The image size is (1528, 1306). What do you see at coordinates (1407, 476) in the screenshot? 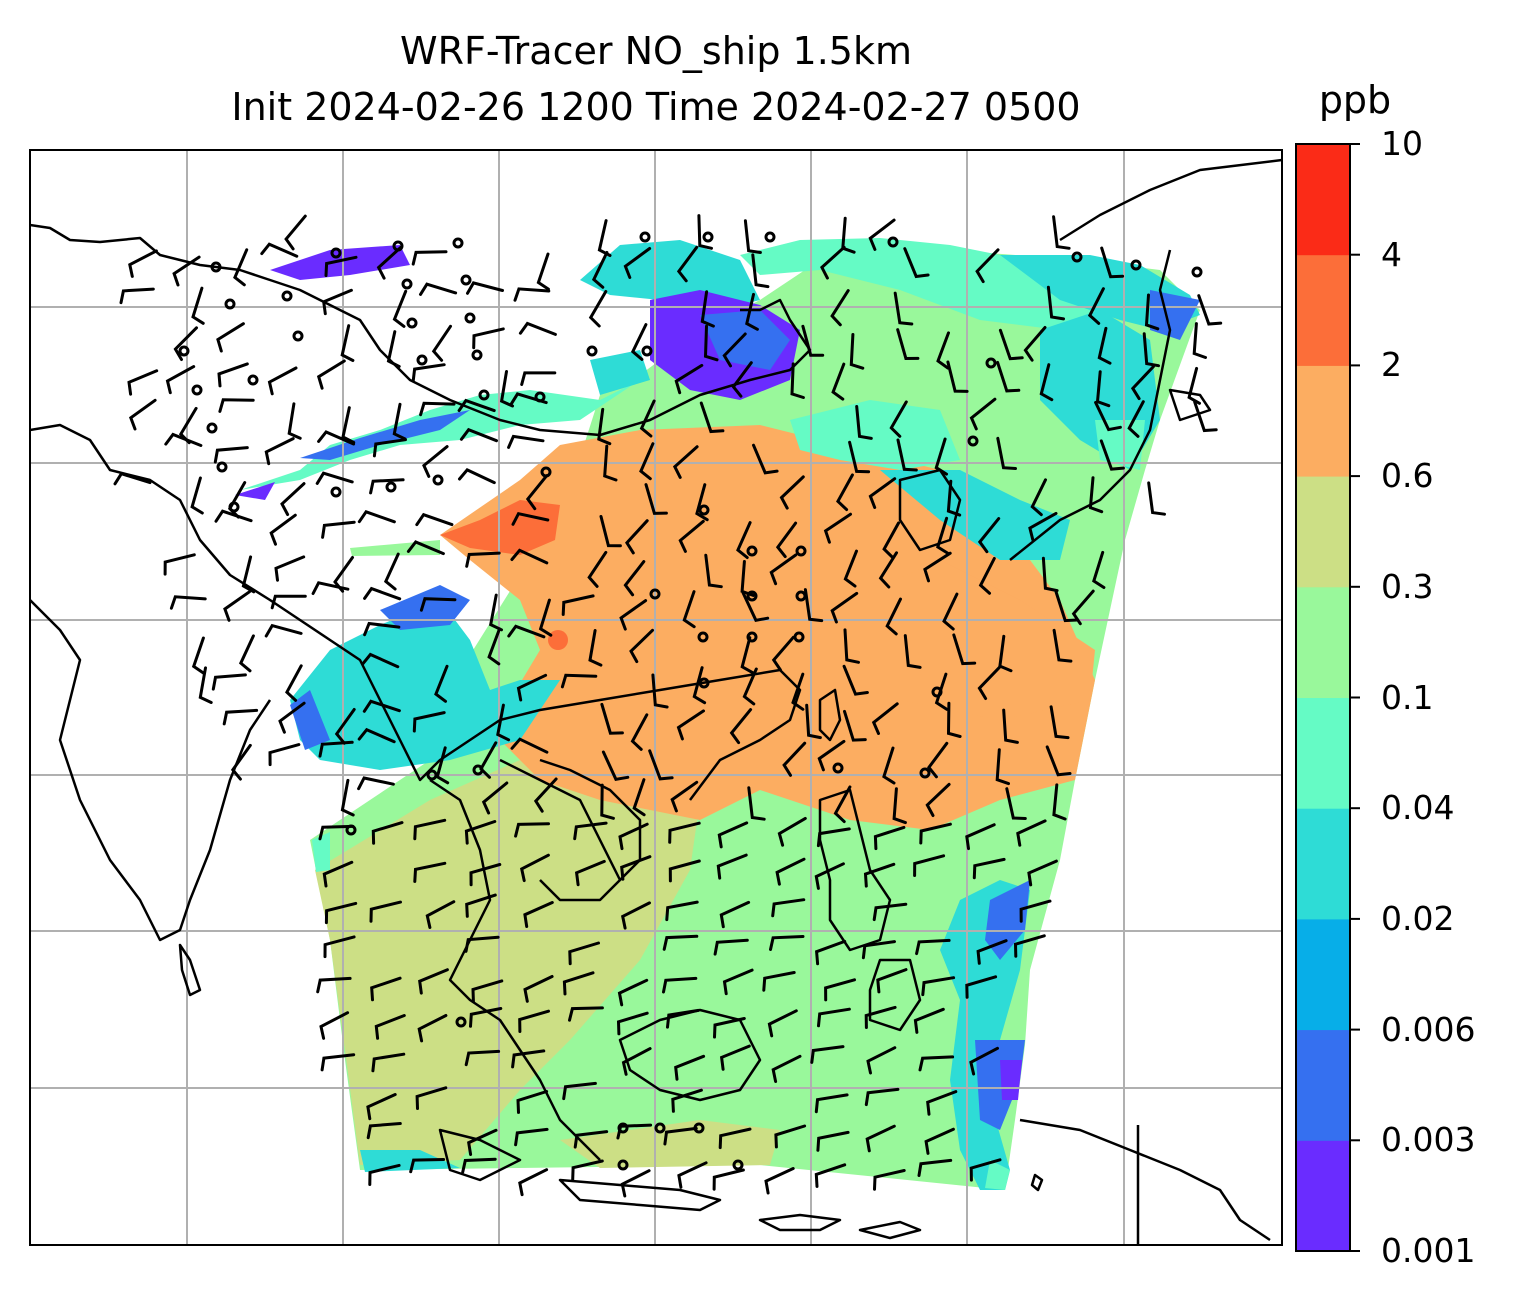
I see `colorbar-tick-label: 0.6` at bounding box center [1407, 476].